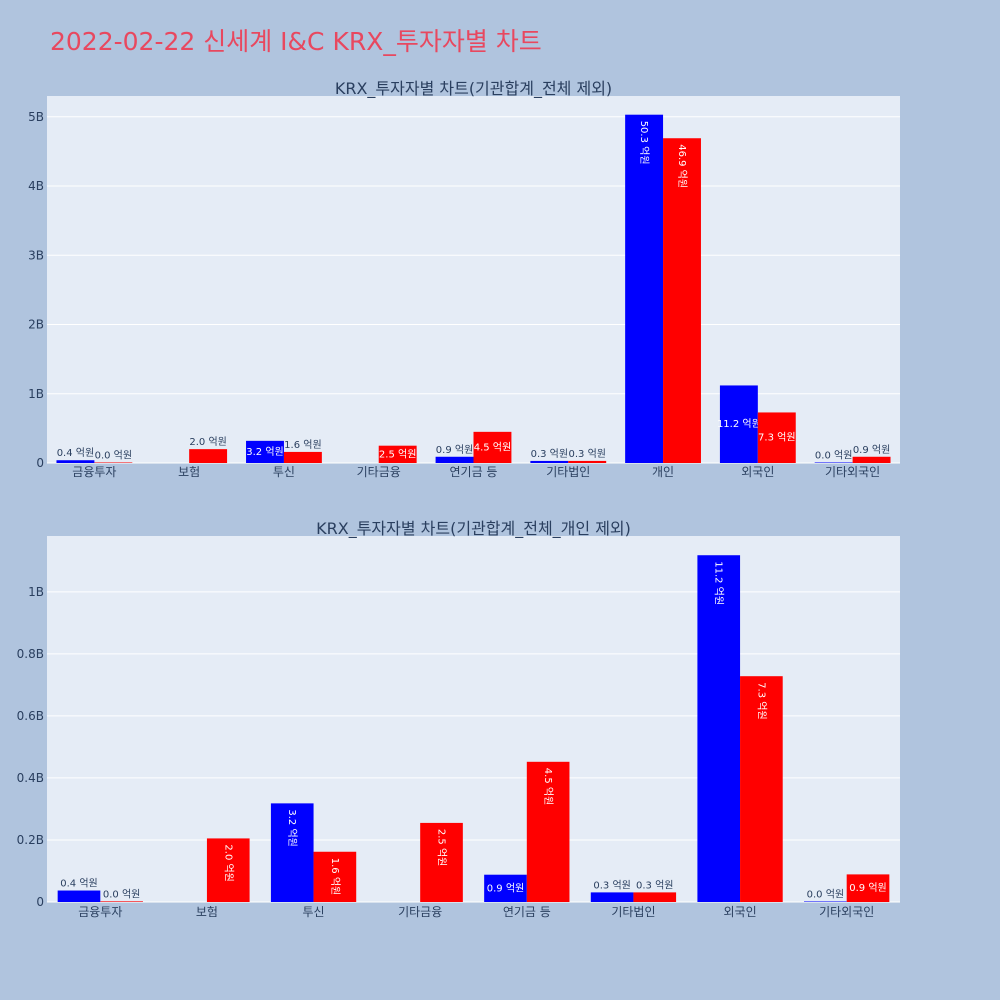 Image resolution: width=1000 pixels, height=1000 pixels. I want to click on y-tick-label: 0.2B, so click(30, 840).